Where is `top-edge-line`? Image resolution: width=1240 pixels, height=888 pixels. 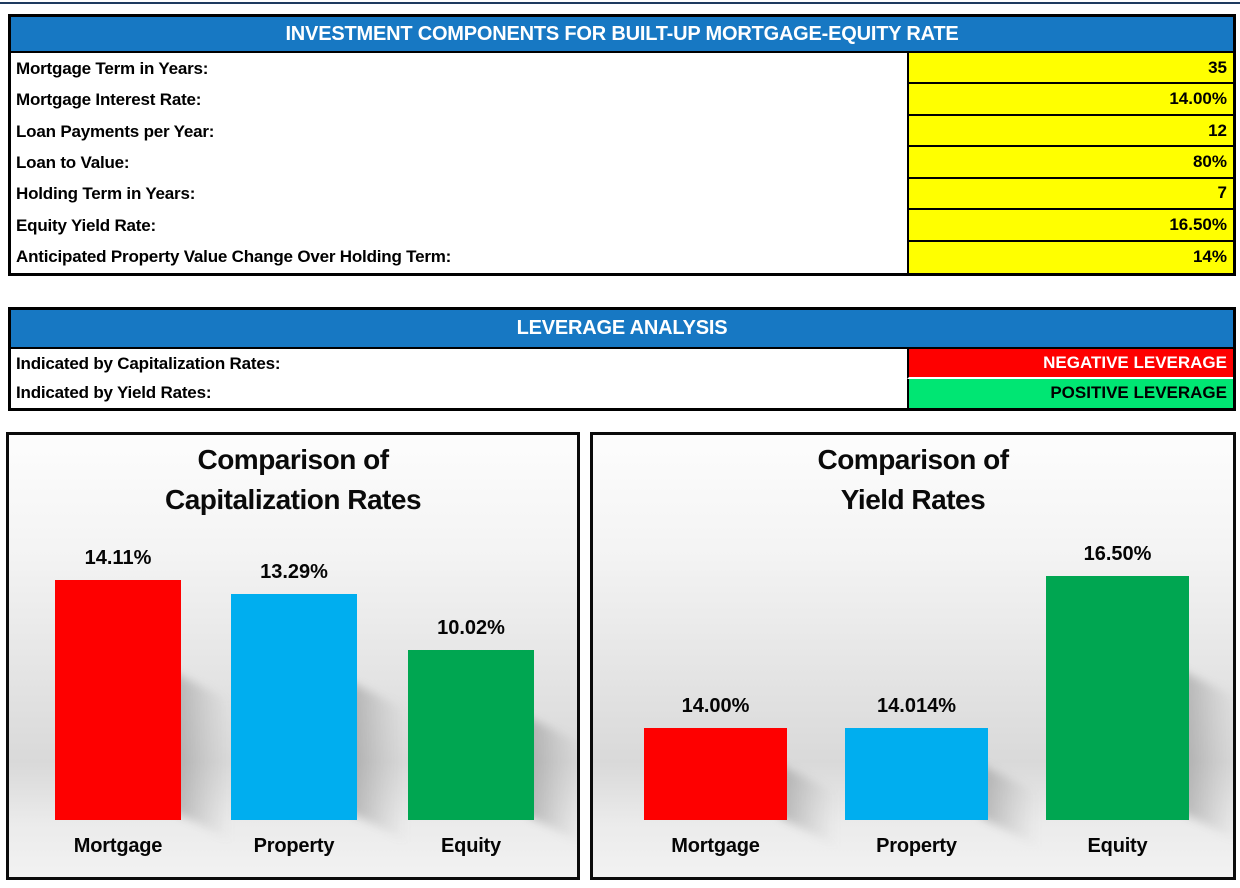
top-edge-line is located at coordinates (620, 3).